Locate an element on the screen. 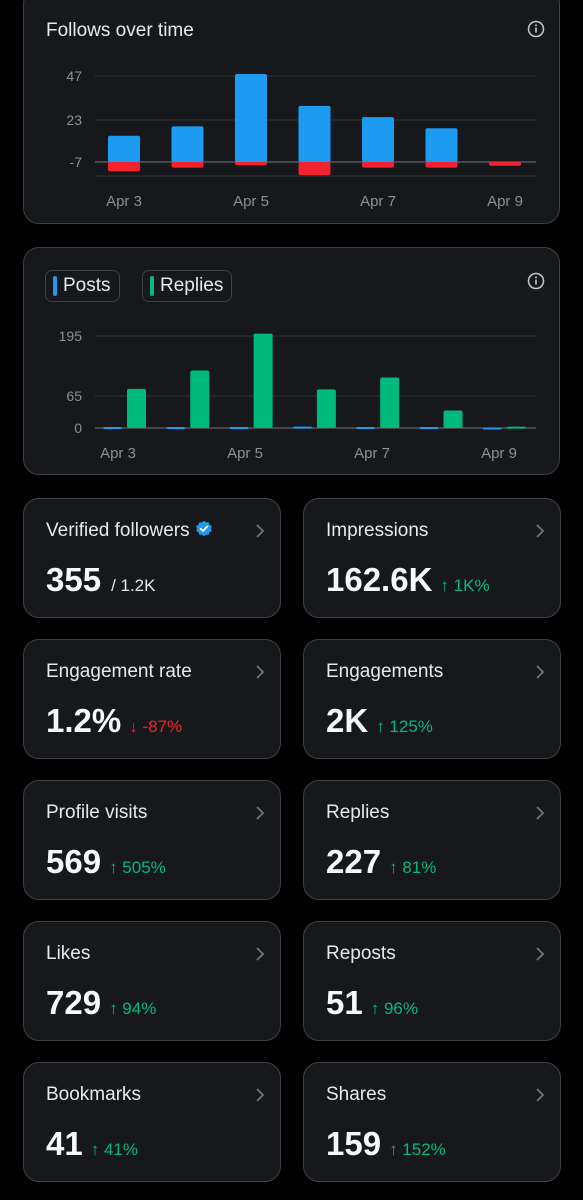 The image size is (583, 1200). stat-card-reposts: Reposts 51 ↑ 96% is located at coordinates (432, 981).